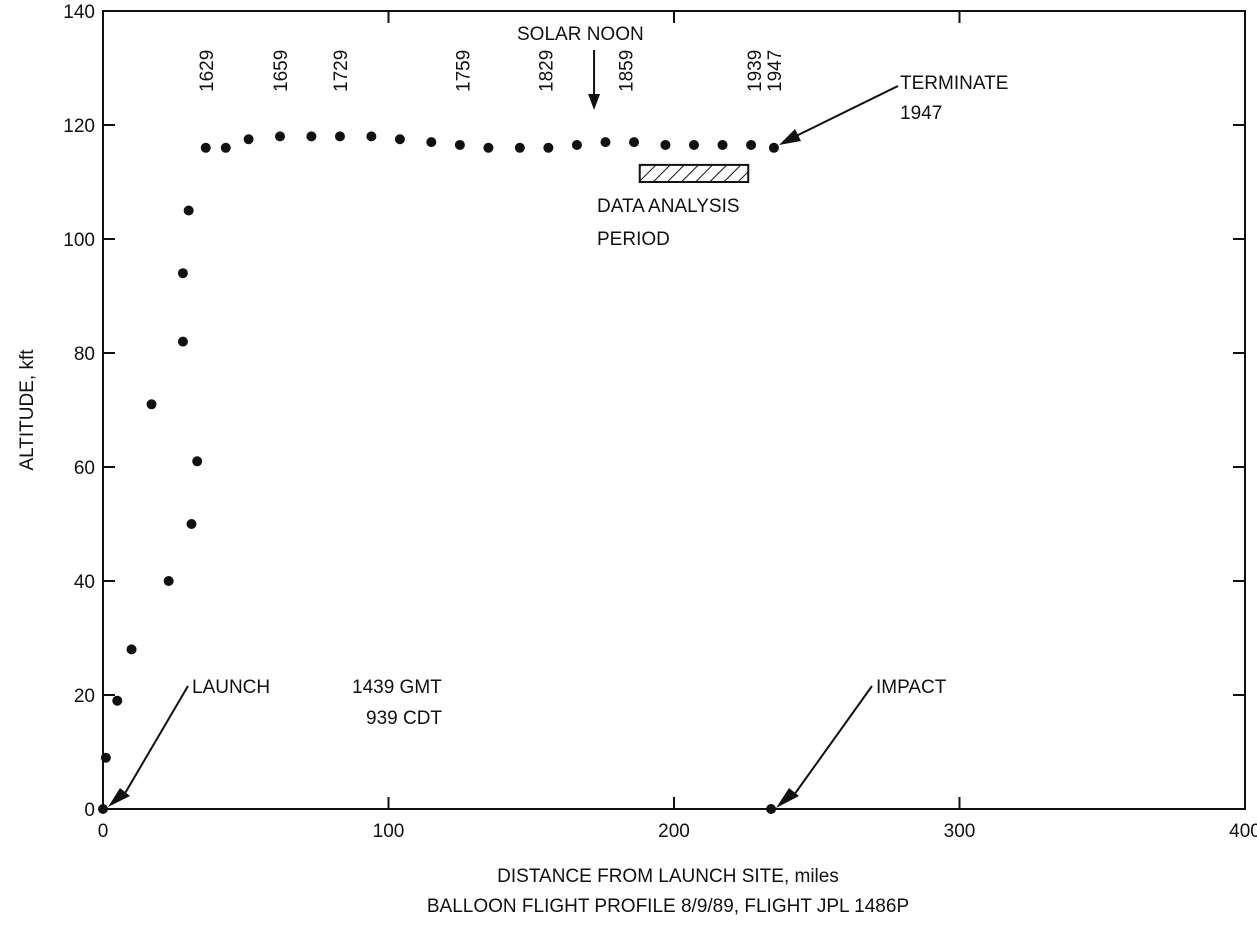 The height and width of the screenshot is (927, 1257). What do you see at coordinates (397, 687) in the screenshot?
I see `launch-gmt-label: 1439 GMT` at bounding box center [397, 687].